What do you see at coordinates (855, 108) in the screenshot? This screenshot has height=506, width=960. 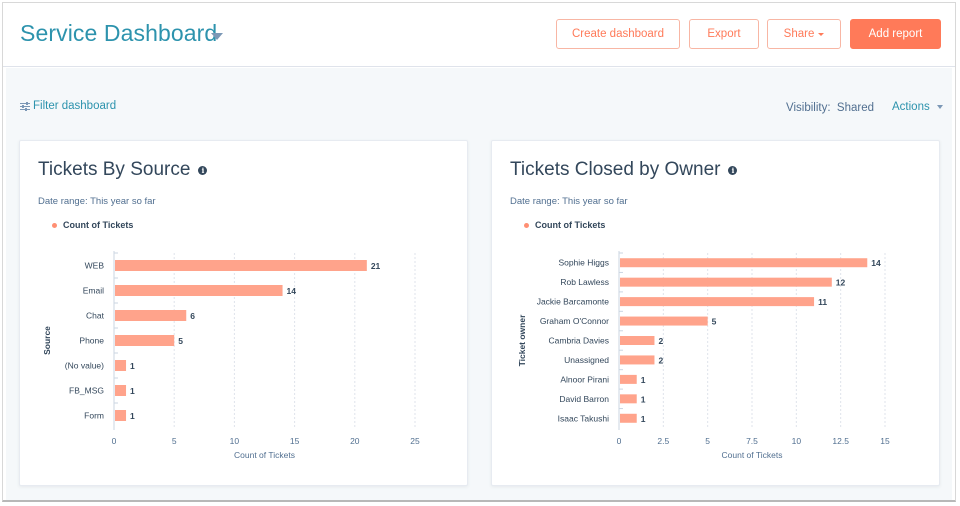 I see `visibility-value: Shared` at bounding box center [855, 108].